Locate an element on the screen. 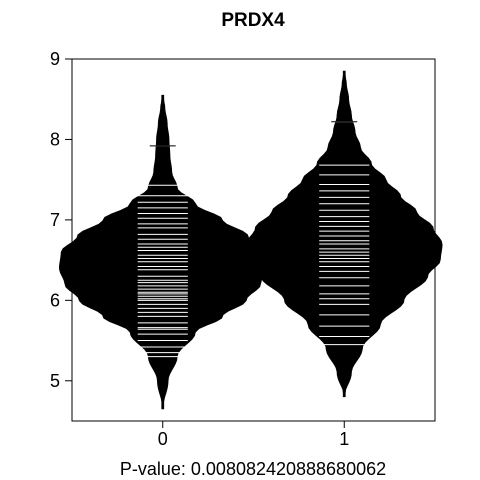 This screenshot has height=480, width=480. y-tick-label: 9 is located at coordinates (55, 59).